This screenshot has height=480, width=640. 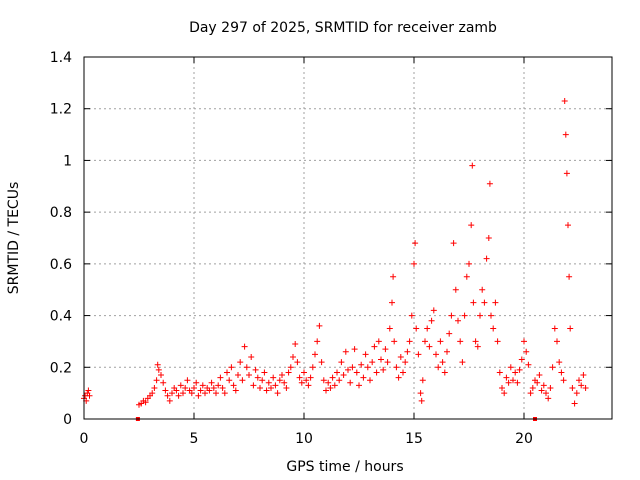 What do you see at coordinates (304, 439) in the screenshot?
I see `x-tick-label: 10` at bounding box center [304, 439].